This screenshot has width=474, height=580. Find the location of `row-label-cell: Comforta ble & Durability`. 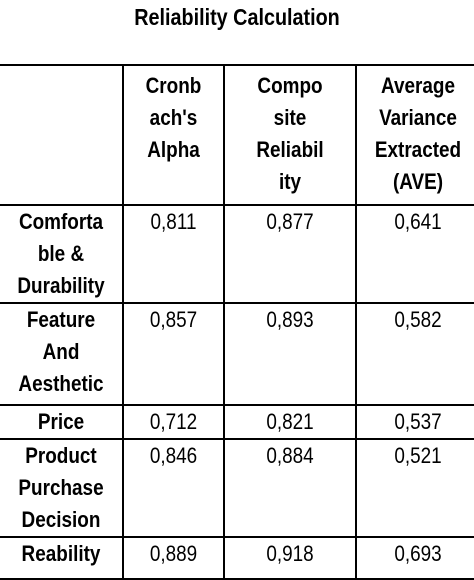

row-label-cell: Comforta ble & Durability is located at coordinates (62, 254).